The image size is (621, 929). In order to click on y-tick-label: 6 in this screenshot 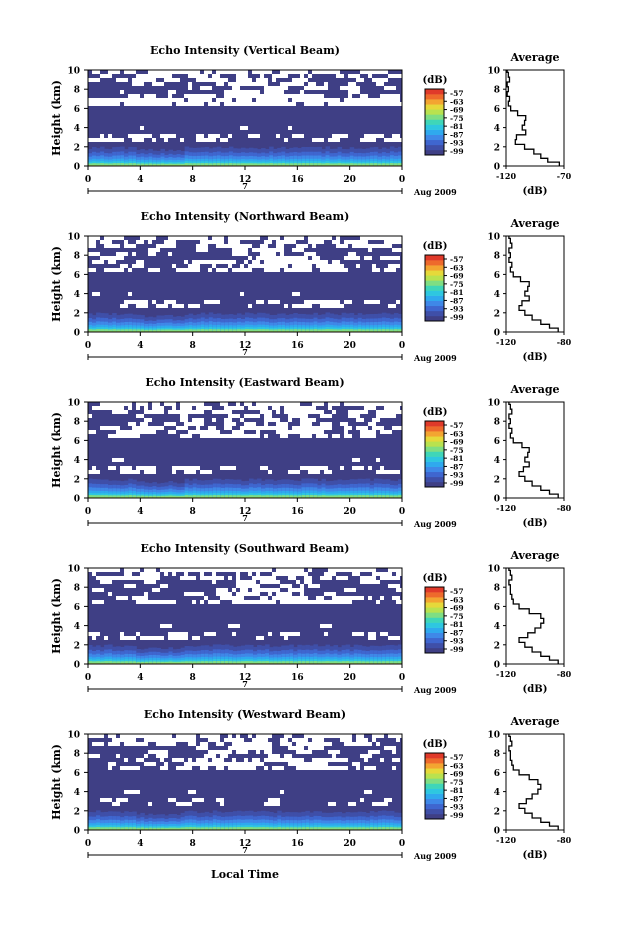, I will do `click(77, 608)`.